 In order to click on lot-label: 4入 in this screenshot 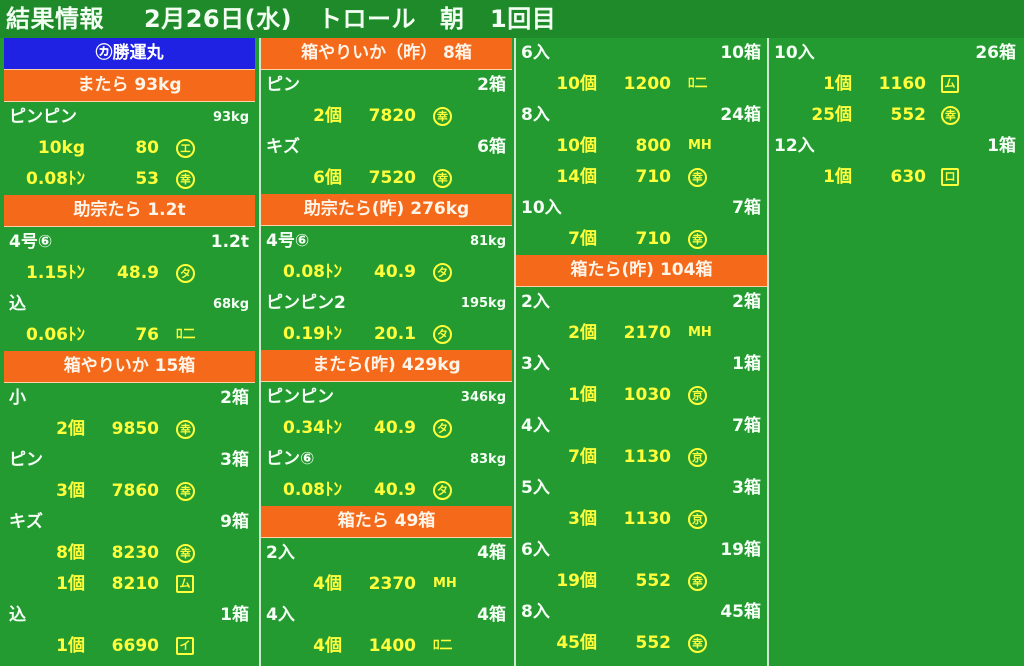, I will do `click(280, 615)`.